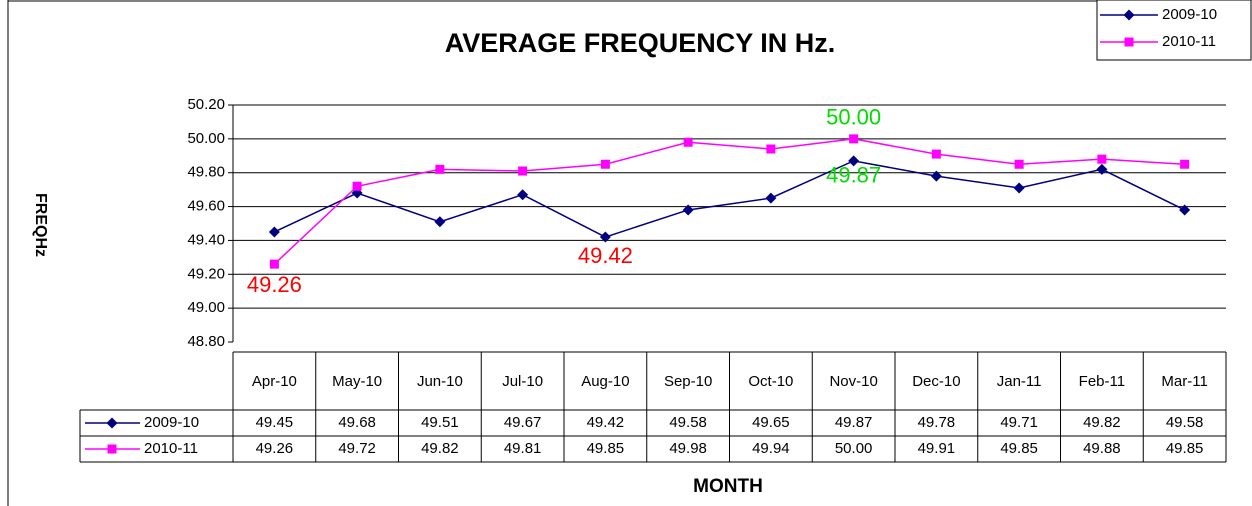 This screenshot has height=506, width=1252. I want to click on x-tick-label: May-10, so click(357, 381).